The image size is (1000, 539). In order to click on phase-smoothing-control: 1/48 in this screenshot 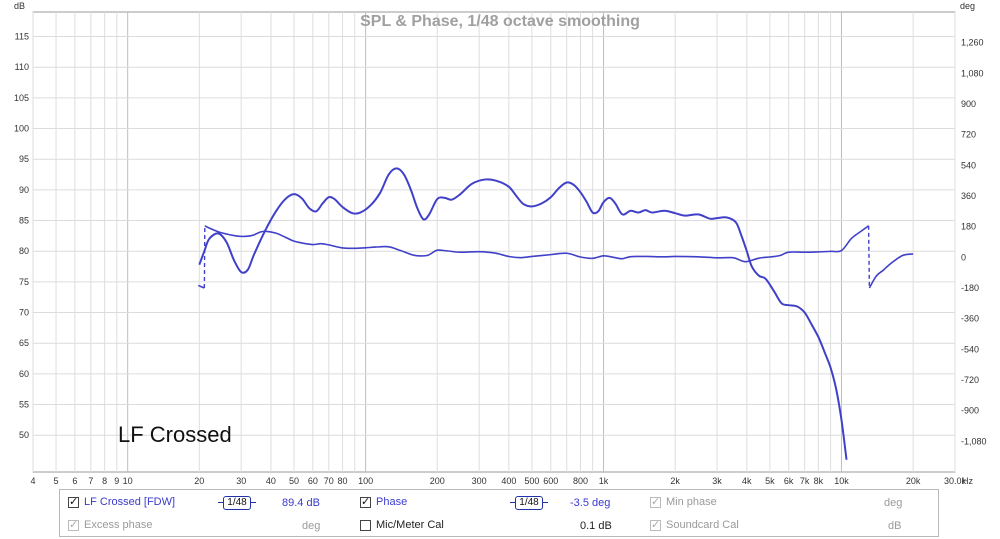, I will do `click(529, 502)`.